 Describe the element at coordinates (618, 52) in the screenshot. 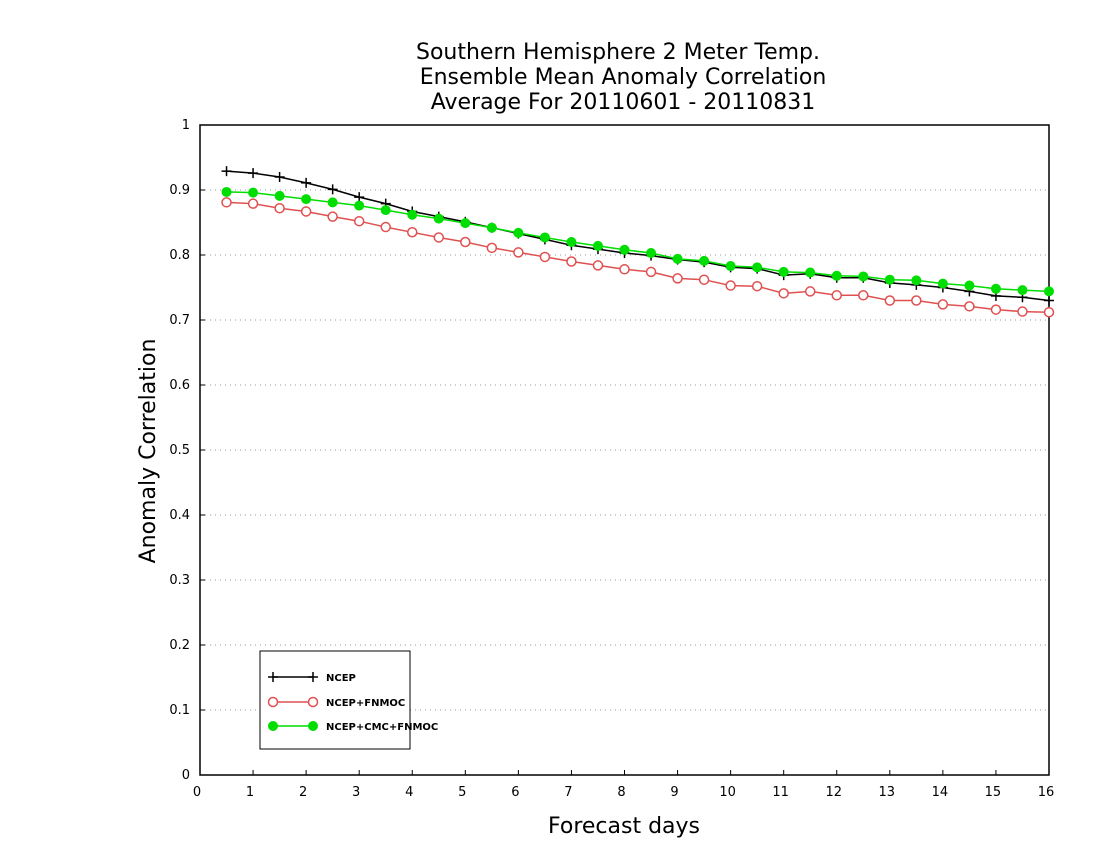

I see `title-line-1: Southern Hemisphere 2 Meter Temp.` at that location.